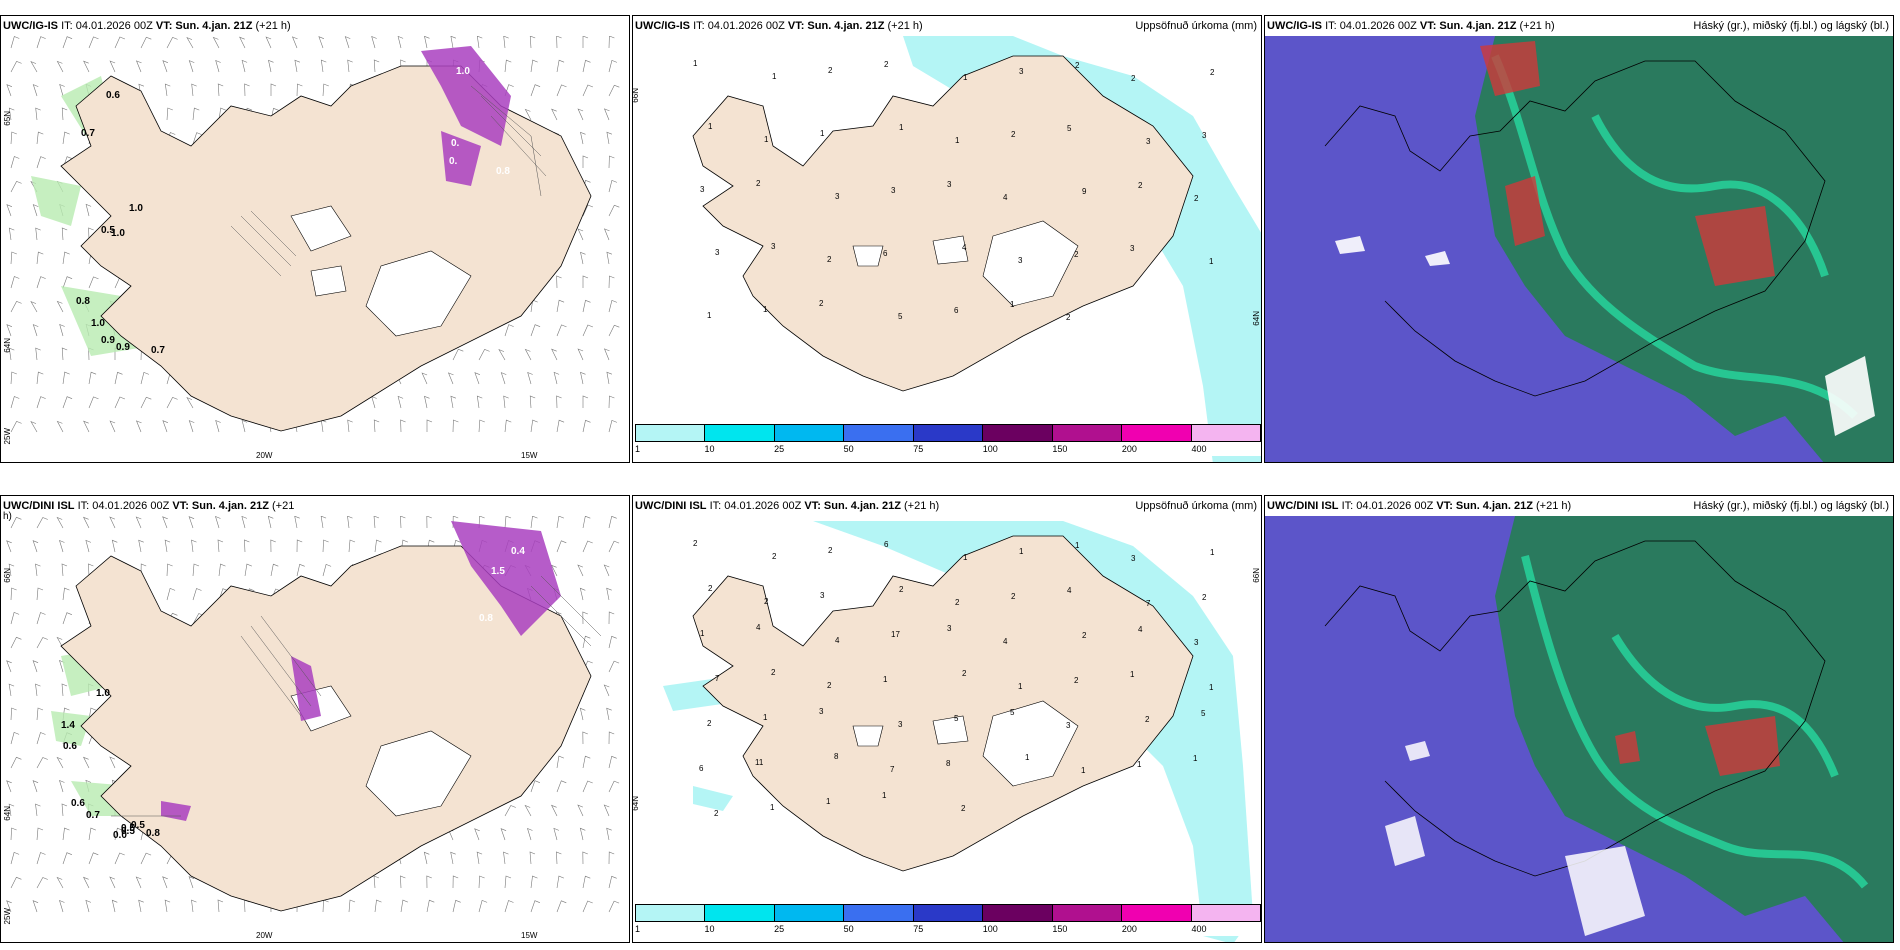 The image size is (1900, 950). Describe the element at coordinates (1196, 506) in the screenshot. I see `field-title: Uppsöfnuð úrkoma (mm)` at that location.